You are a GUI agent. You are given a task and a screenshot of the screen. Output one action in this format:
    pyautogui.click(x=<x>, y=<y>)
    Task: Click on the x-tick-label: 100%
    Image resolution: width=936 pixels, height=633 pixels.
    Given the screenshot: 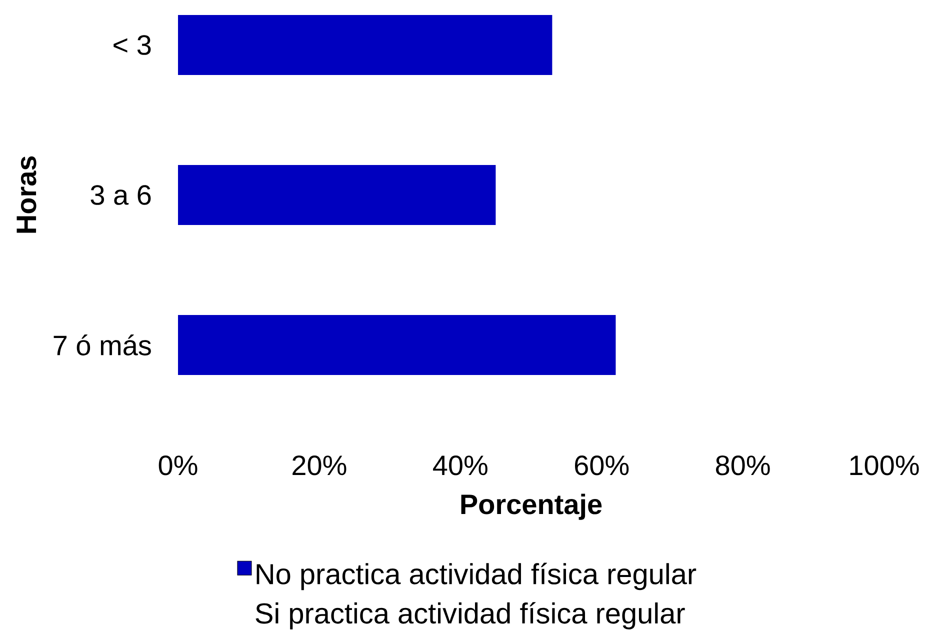 What is the action you would take?
    pyautogui.click(x=884, y=465)
    